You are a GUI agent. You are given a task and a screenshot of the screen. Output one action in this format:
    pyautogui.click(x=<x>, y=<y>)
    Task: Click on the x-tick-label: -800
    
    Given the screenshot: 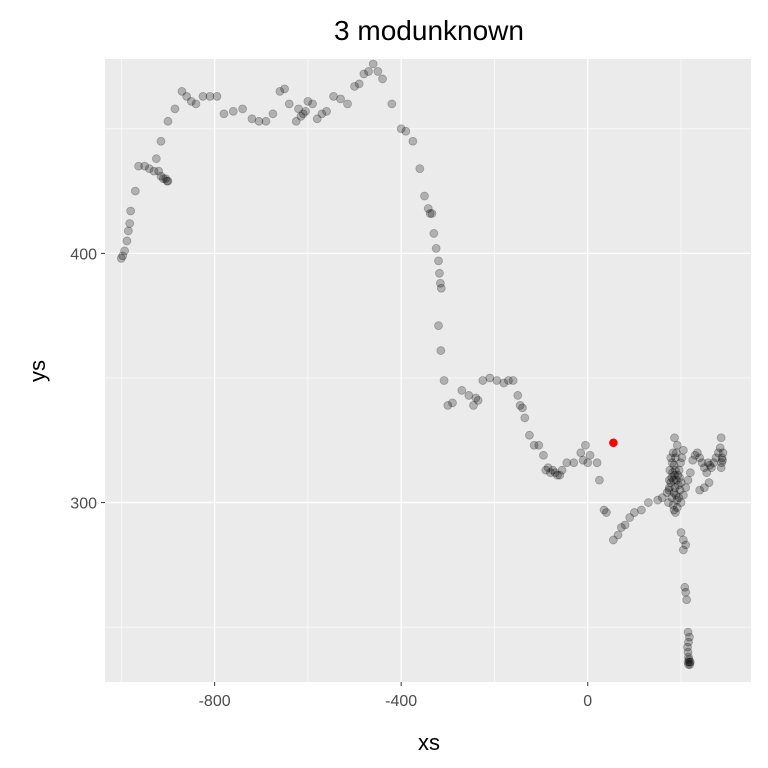 What is the action you would take?
    pyautogui.click(x=215, y=701)
    